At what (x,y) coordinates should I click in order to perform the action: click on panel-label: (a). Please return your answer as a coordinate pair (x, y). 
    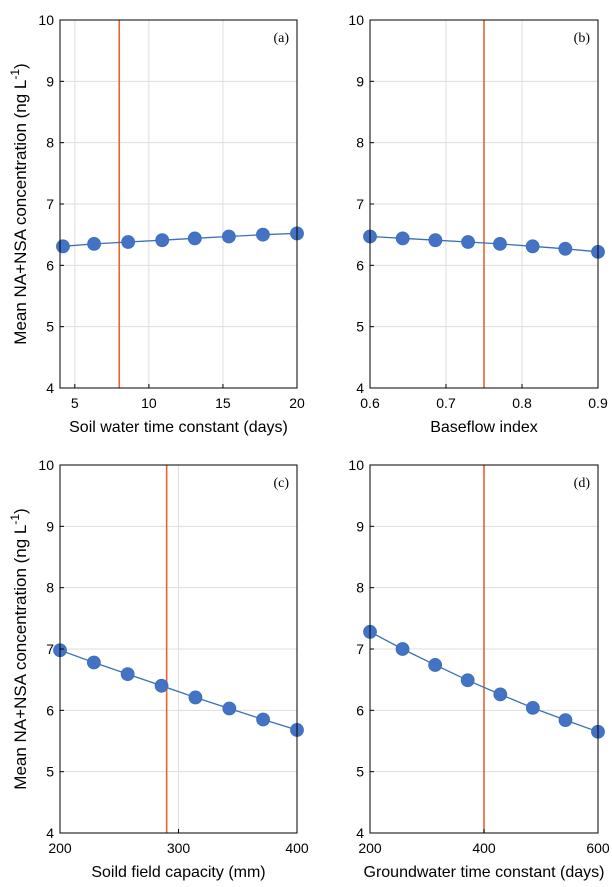
    Looking at the image, I should click on (281, 38).